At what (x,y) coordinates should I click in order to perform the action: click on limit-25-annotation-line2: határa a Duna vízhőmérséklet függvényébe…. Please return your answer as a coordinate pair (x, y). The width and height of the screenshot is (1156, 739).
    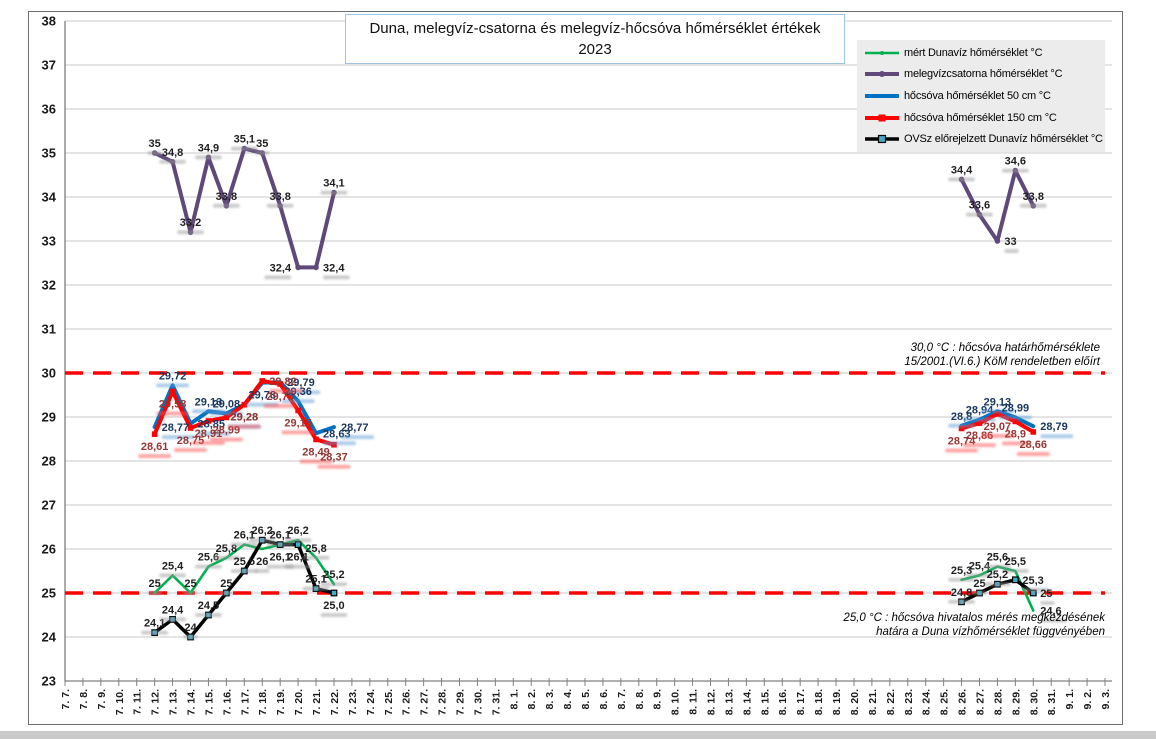
    Looking at the image, I should click on (990, 632).